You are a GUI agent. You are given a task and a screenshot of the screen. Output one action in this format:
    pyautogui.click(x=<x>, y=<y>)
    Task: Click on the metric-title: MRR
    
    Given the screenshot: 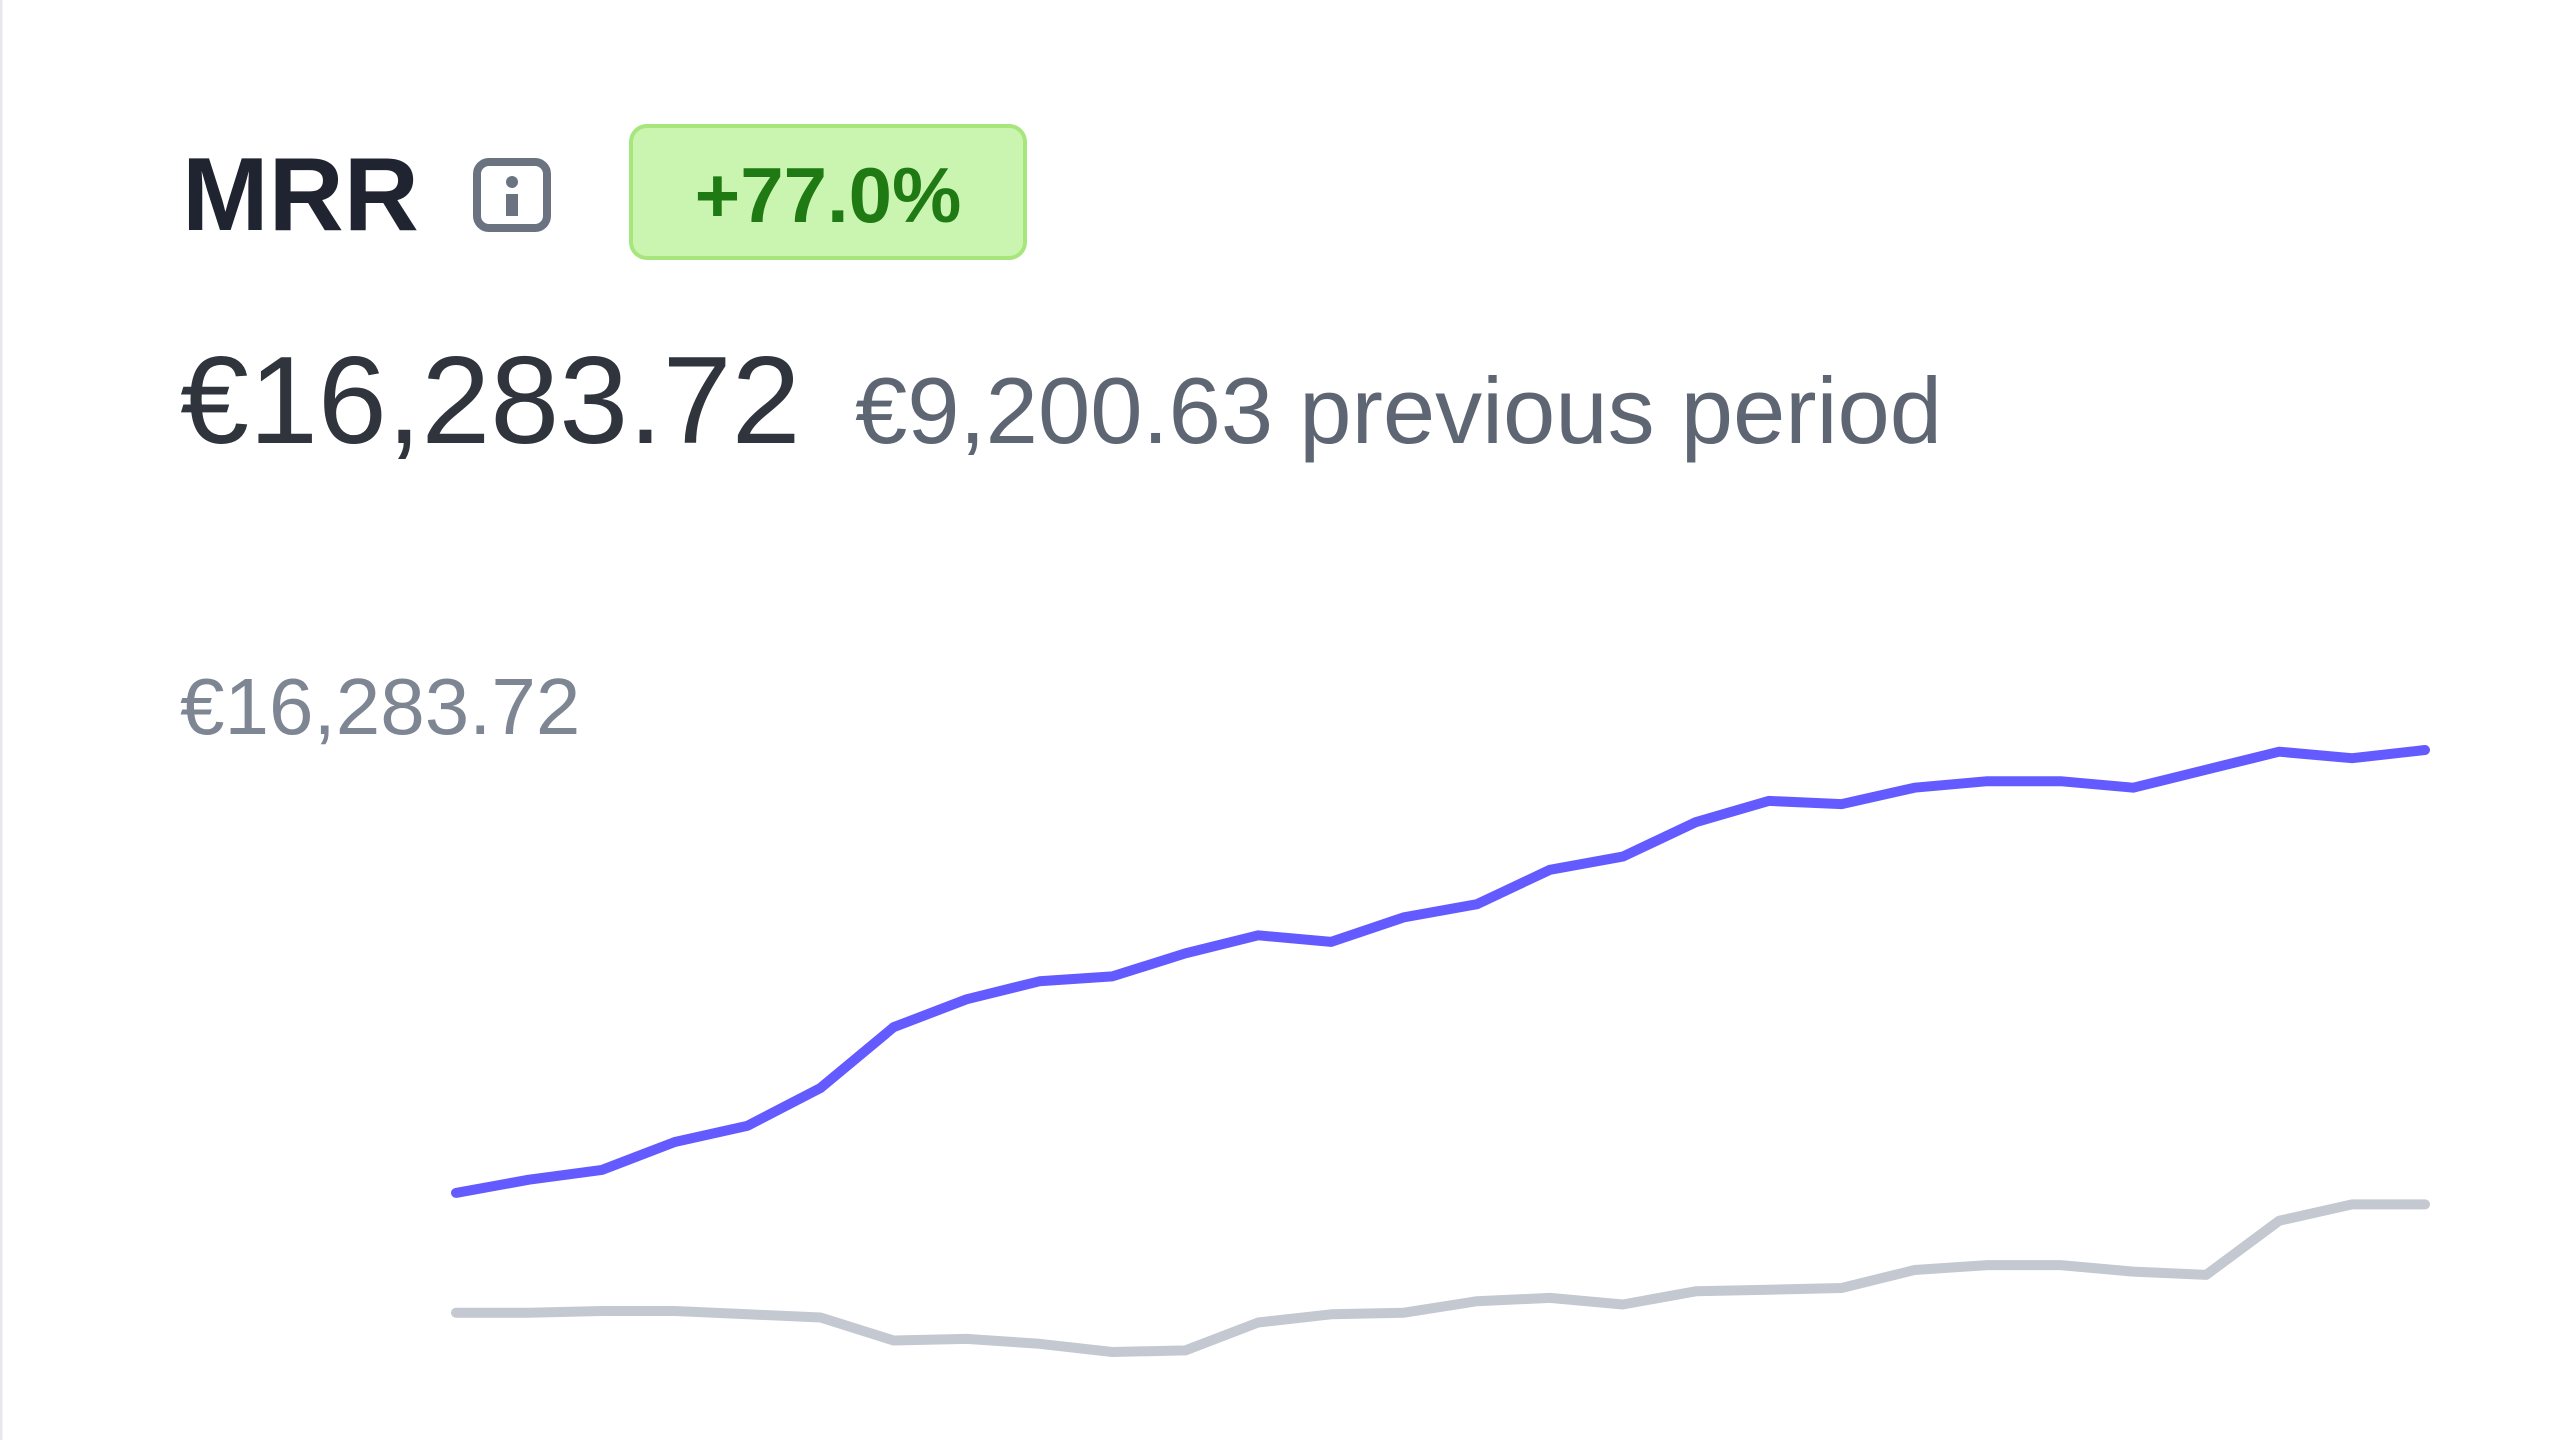 What is the action you would take?
    pyautogui.click(x=300, y=195)
    